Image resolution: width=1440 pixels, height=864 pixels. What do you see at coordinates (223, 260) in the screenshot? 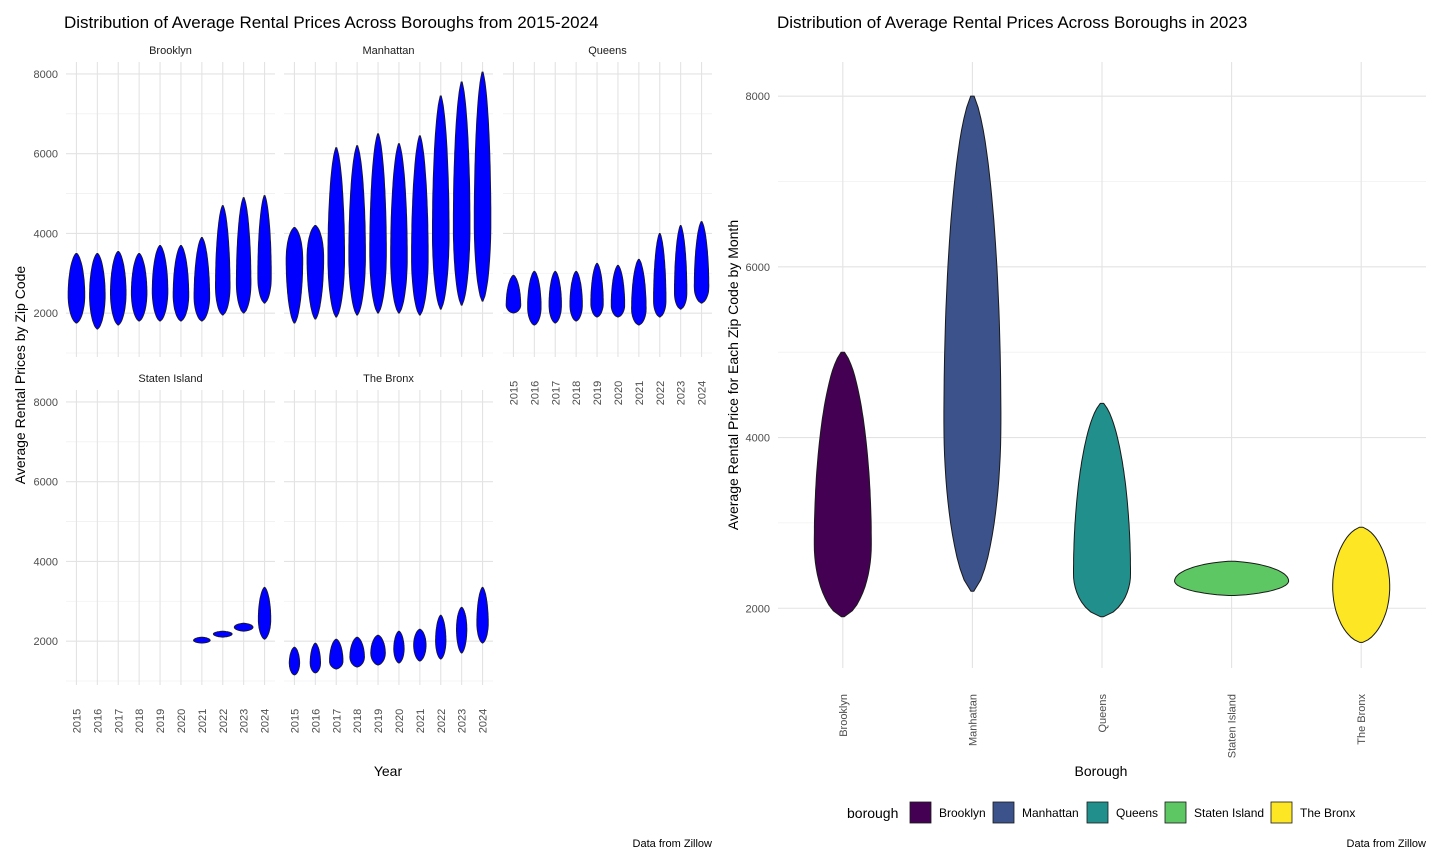
I see `violin-brooklyn-2022` at bounding box center [223, 260].